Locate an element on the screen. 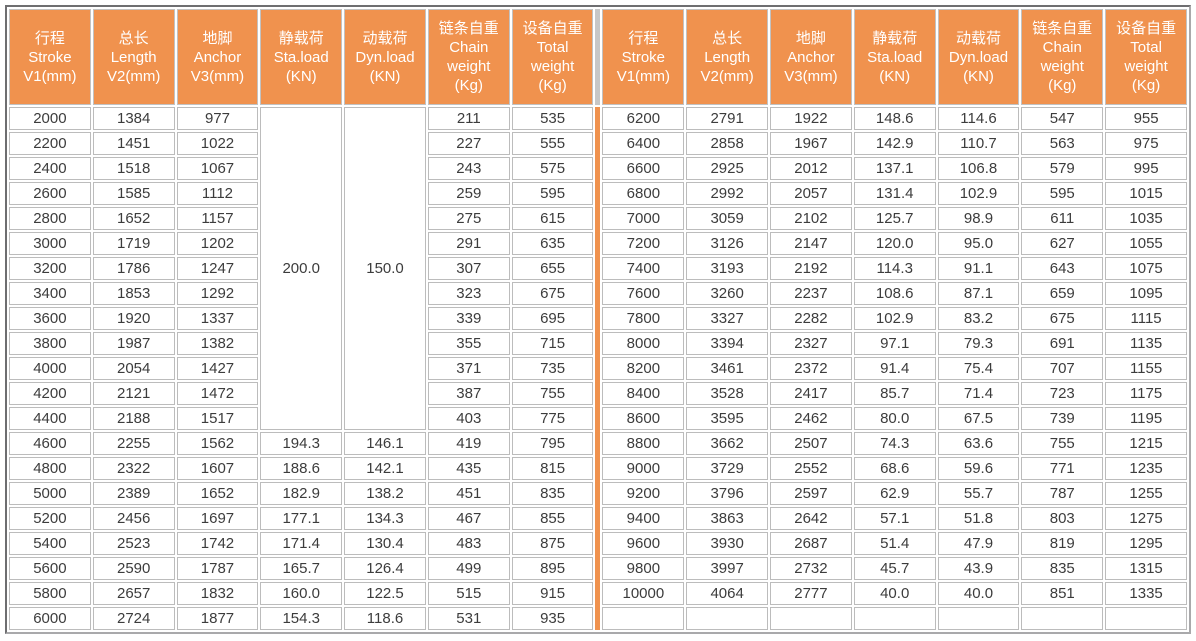  header-line: (KN) is located at coordinates (895, 76).